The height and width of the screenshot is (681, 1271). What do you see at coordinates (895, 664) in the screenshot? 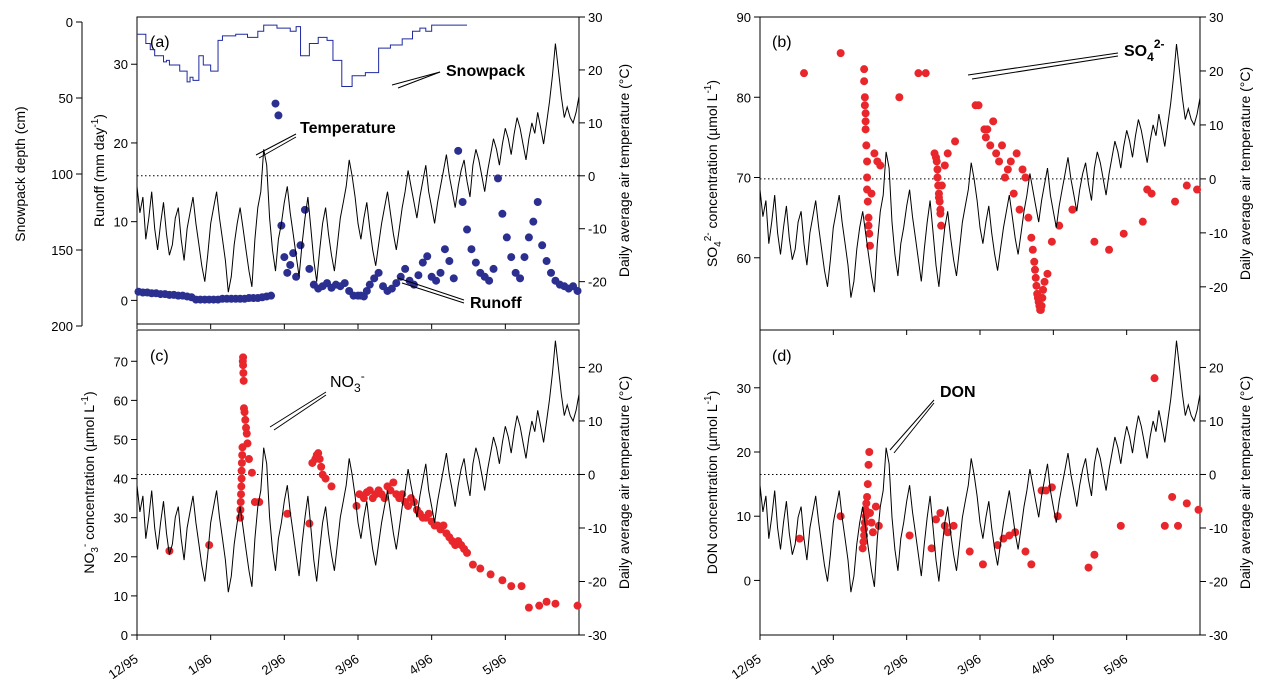
I see `x-tick-label: 2/96` at bounding box center [895, 664].